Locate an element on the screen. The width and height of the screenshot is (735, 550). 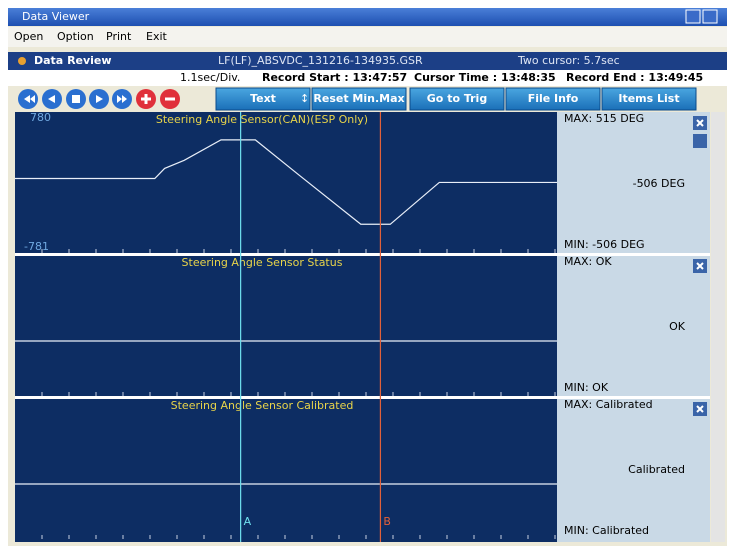
cursor-span: Two cursor: 5.7sec is located at coordinates (568, 60).